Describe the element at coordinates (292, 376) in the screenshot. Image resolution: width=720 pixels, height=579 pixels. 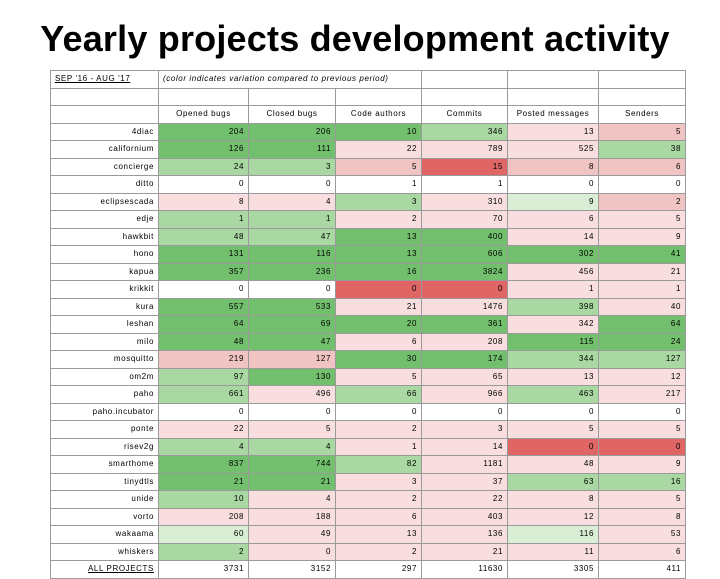
I see `cell-closed-bugs: 130` at that location.